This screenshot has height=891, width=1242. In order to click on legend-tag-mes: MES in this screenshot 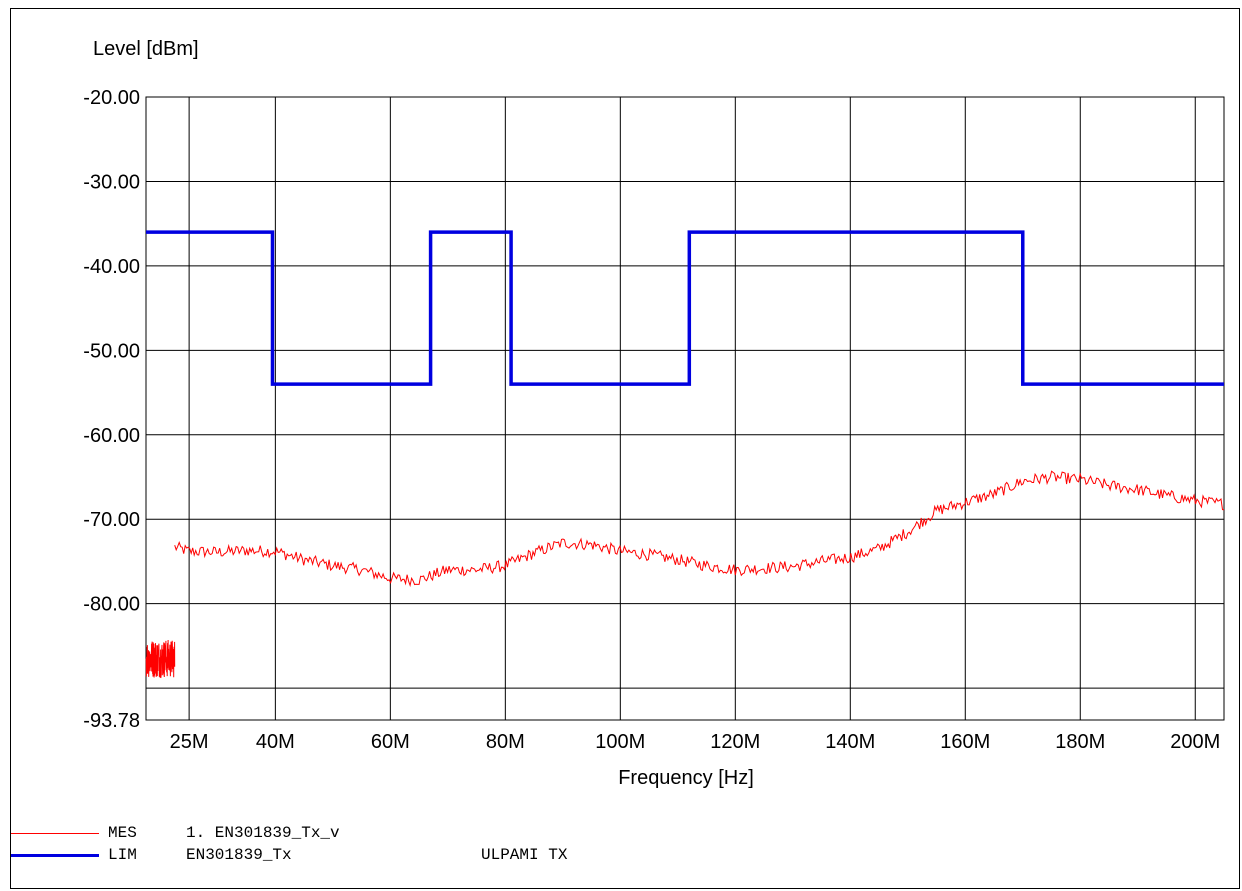, I will do `click(122, 833)`.